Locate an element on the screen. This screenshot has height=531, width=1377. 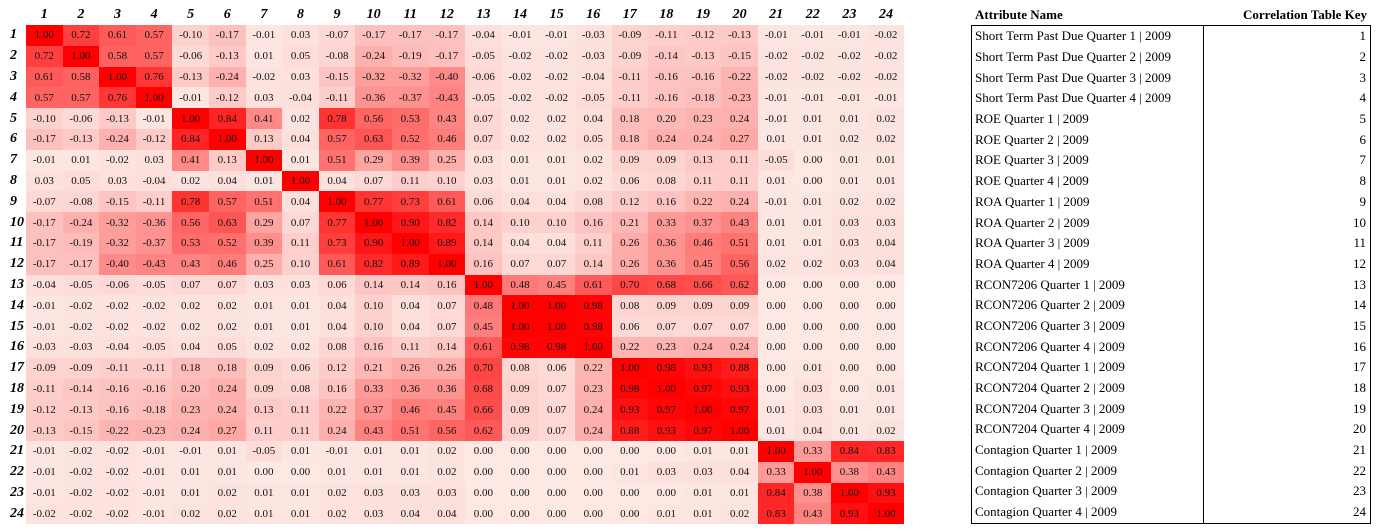
table-key: 11 is located at coordinates (1359, 243).